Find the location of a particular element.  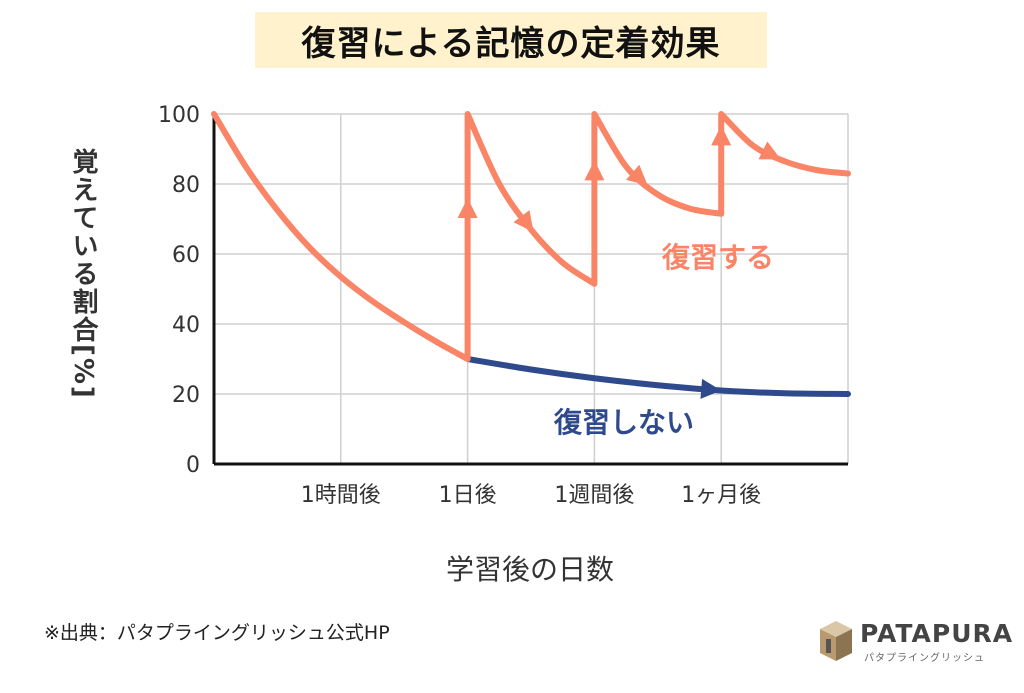

cube-logo-icon is located at coordinates (836, 641).